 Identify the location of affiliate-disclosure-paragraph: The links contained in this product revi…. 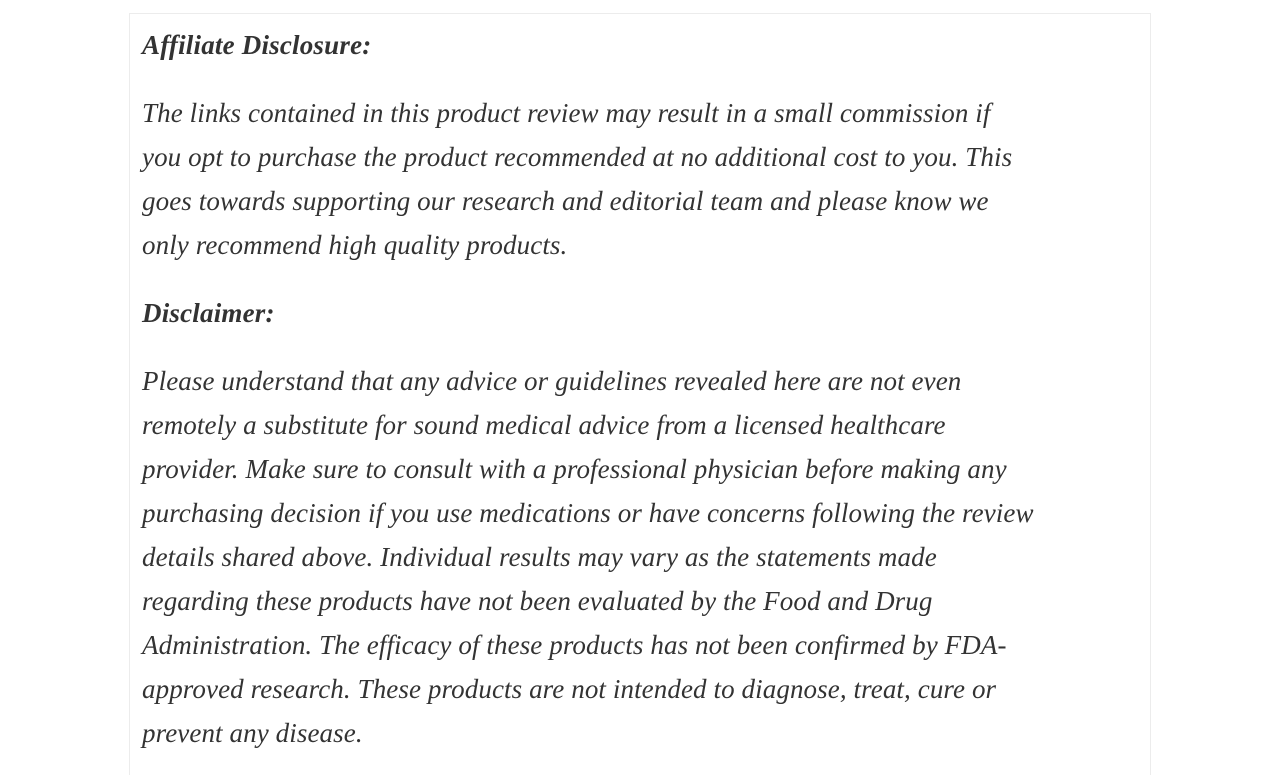
(577, 179).